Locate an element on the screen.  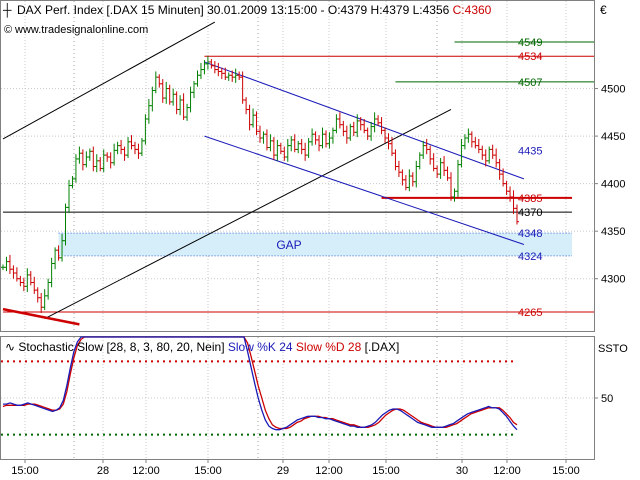
gap-label: GAP is located at coordinates (288, 245).